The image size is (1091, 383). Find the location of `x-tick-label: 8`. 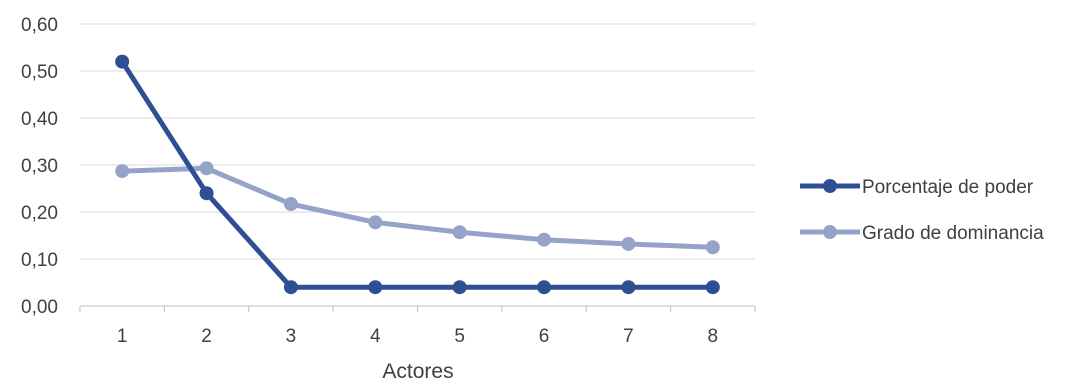

x-tick-label: 8 is located at coordinates (713, 336).